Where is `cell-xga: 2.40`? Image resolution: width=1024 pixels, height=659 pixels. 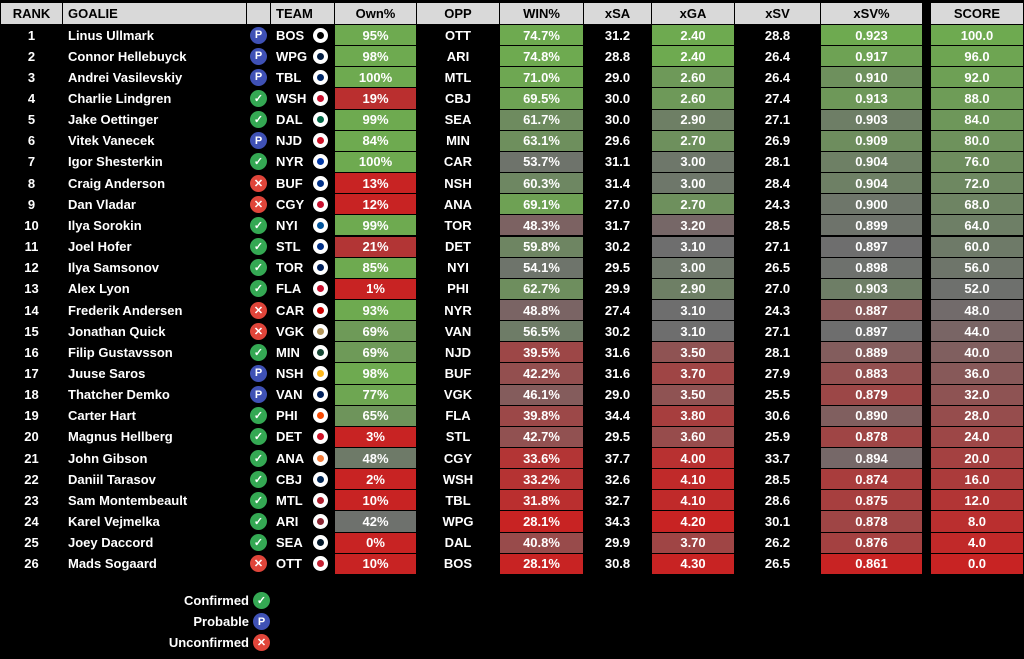
cell-xga: 2.40 is located at coordinates (693, 35).